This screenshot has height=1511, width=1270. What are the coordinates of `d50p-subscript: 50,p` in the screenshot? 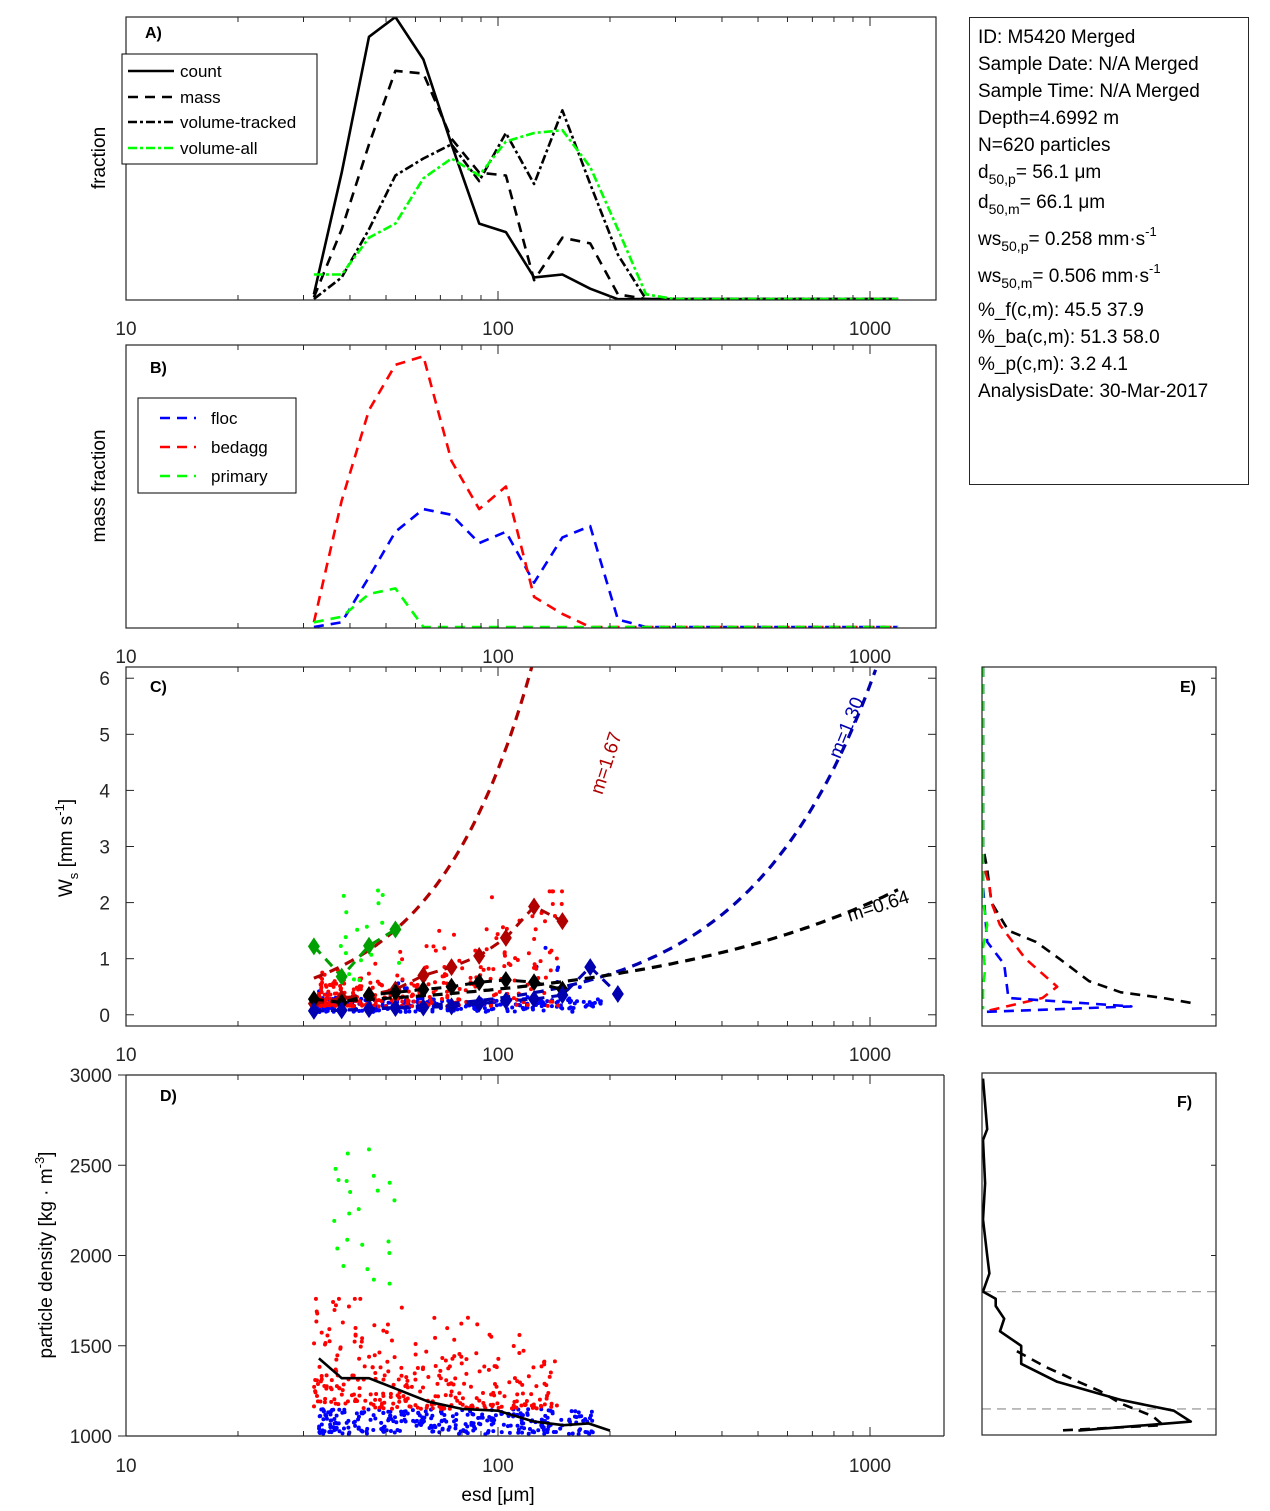 It's located at (1002, 179).